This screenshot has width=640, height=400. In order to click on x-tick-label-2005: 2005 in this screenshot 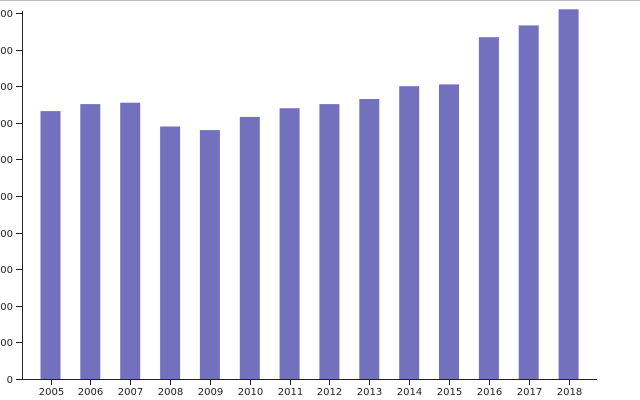, I will do `click(51, 392)`.